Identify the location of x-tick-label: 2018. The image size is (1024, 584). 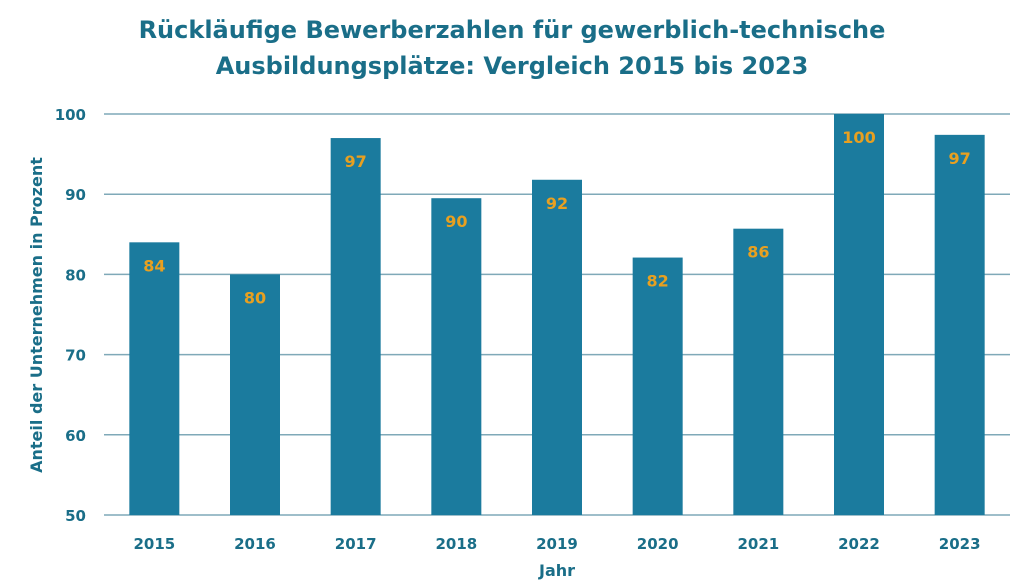
(456, 544).